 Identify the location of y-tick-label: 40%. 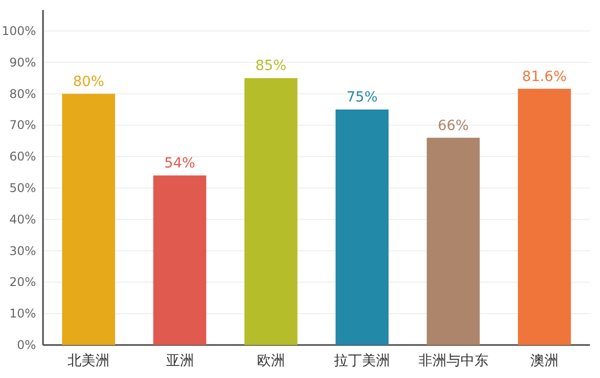
(22, 219).